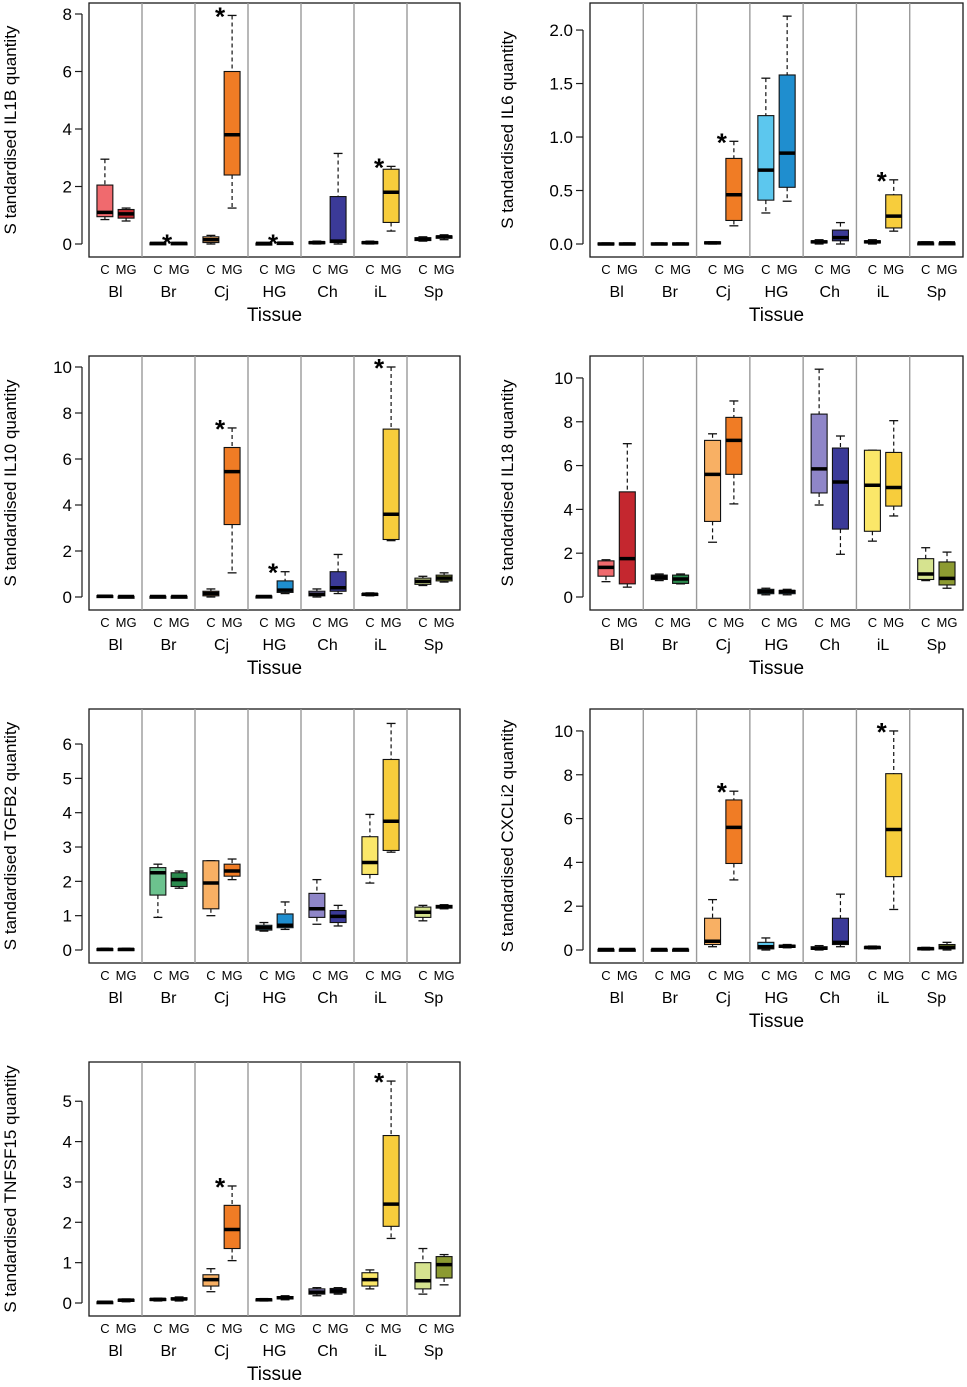 The width and height of the screenshot is (967, 1387). What do you see at coordinates (507, 835) in the screenshot?
I see `y-axis-title: S tandardised CXCLi2 quantity` at bounding box center [507, 835].